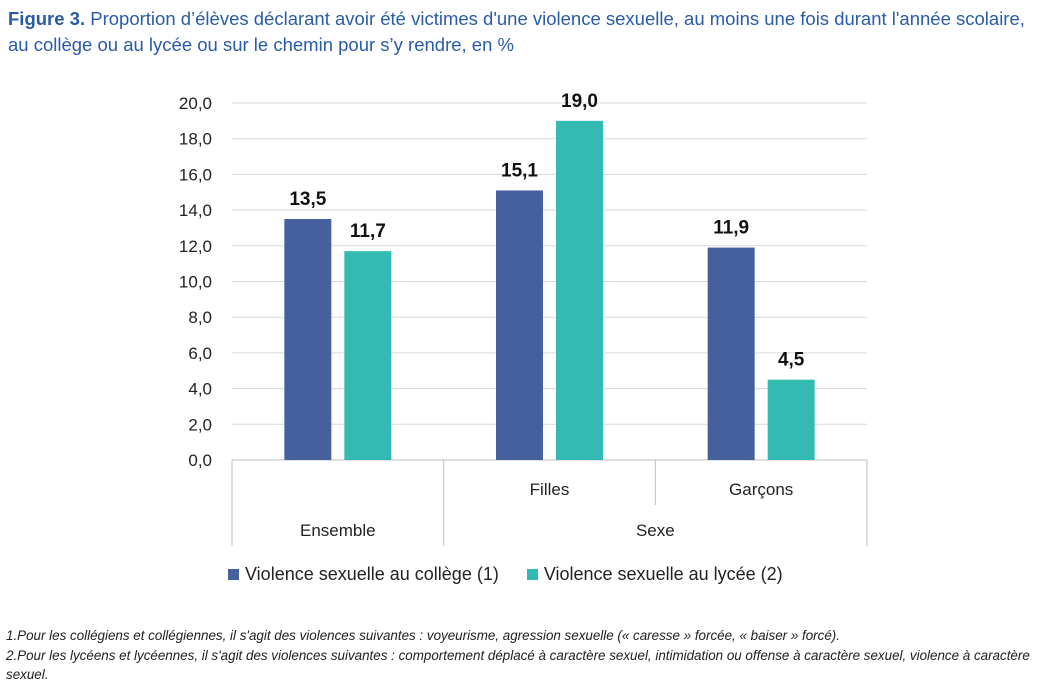  What do you see at coordinates (655, 530) in the screenshot?
I see `group-label: Sexe` at bounding box center [655, 530].